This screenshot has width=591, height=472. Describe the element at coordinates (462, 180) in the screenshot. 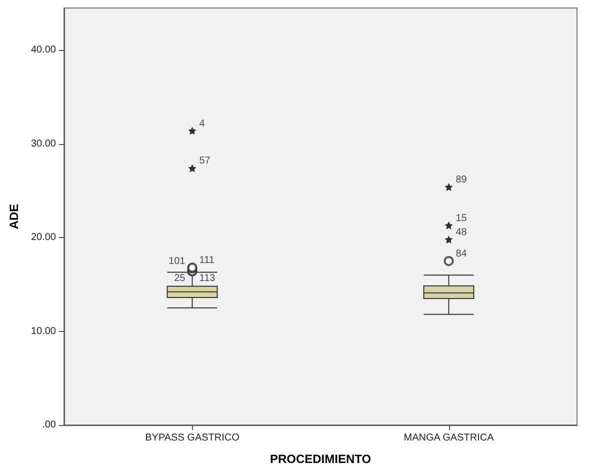

I see `annotation: 89` at that location.